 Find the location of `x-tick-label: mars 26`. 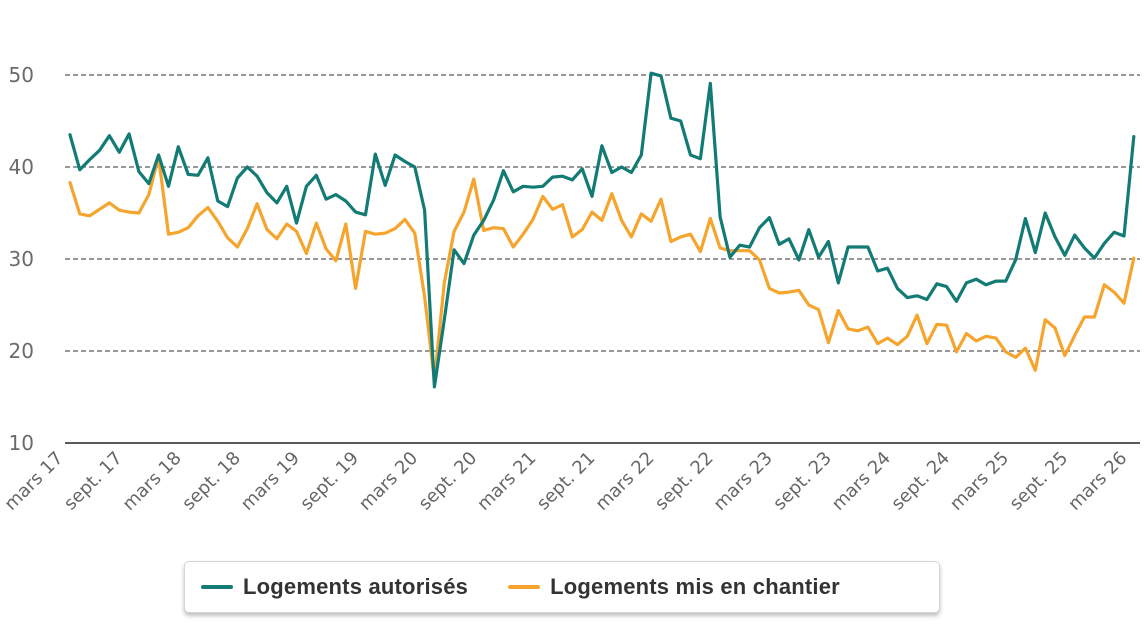

x-tick-label: mars 26 is located at coordinates (1097, 481).